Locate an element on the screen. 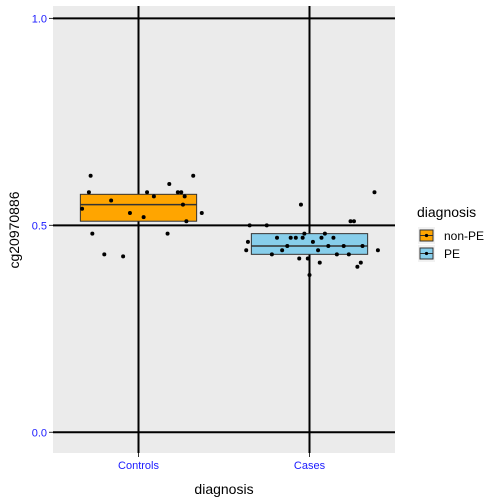 This screenshot has width=504, height=504. box-cases is located at coordinates (309, 244).